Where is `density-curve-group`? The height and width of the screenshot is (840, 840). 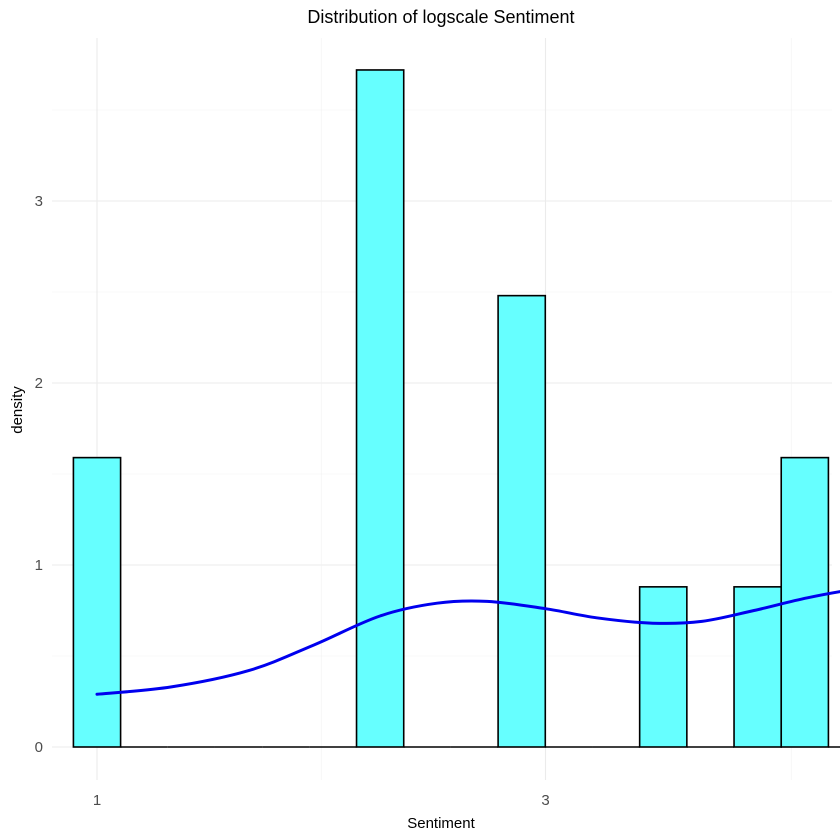
density-curve-group is located at coordinates (467, 643).